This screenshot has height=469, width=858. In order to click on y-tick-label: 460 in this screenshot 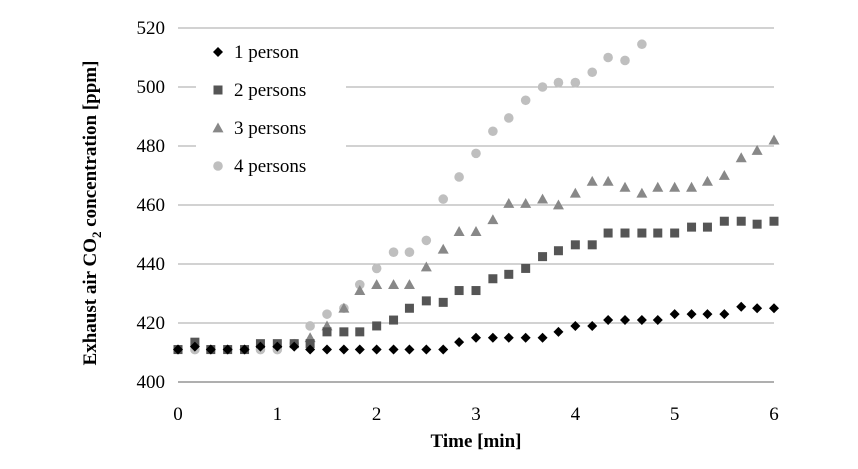, I will do `click(151, 205)`.